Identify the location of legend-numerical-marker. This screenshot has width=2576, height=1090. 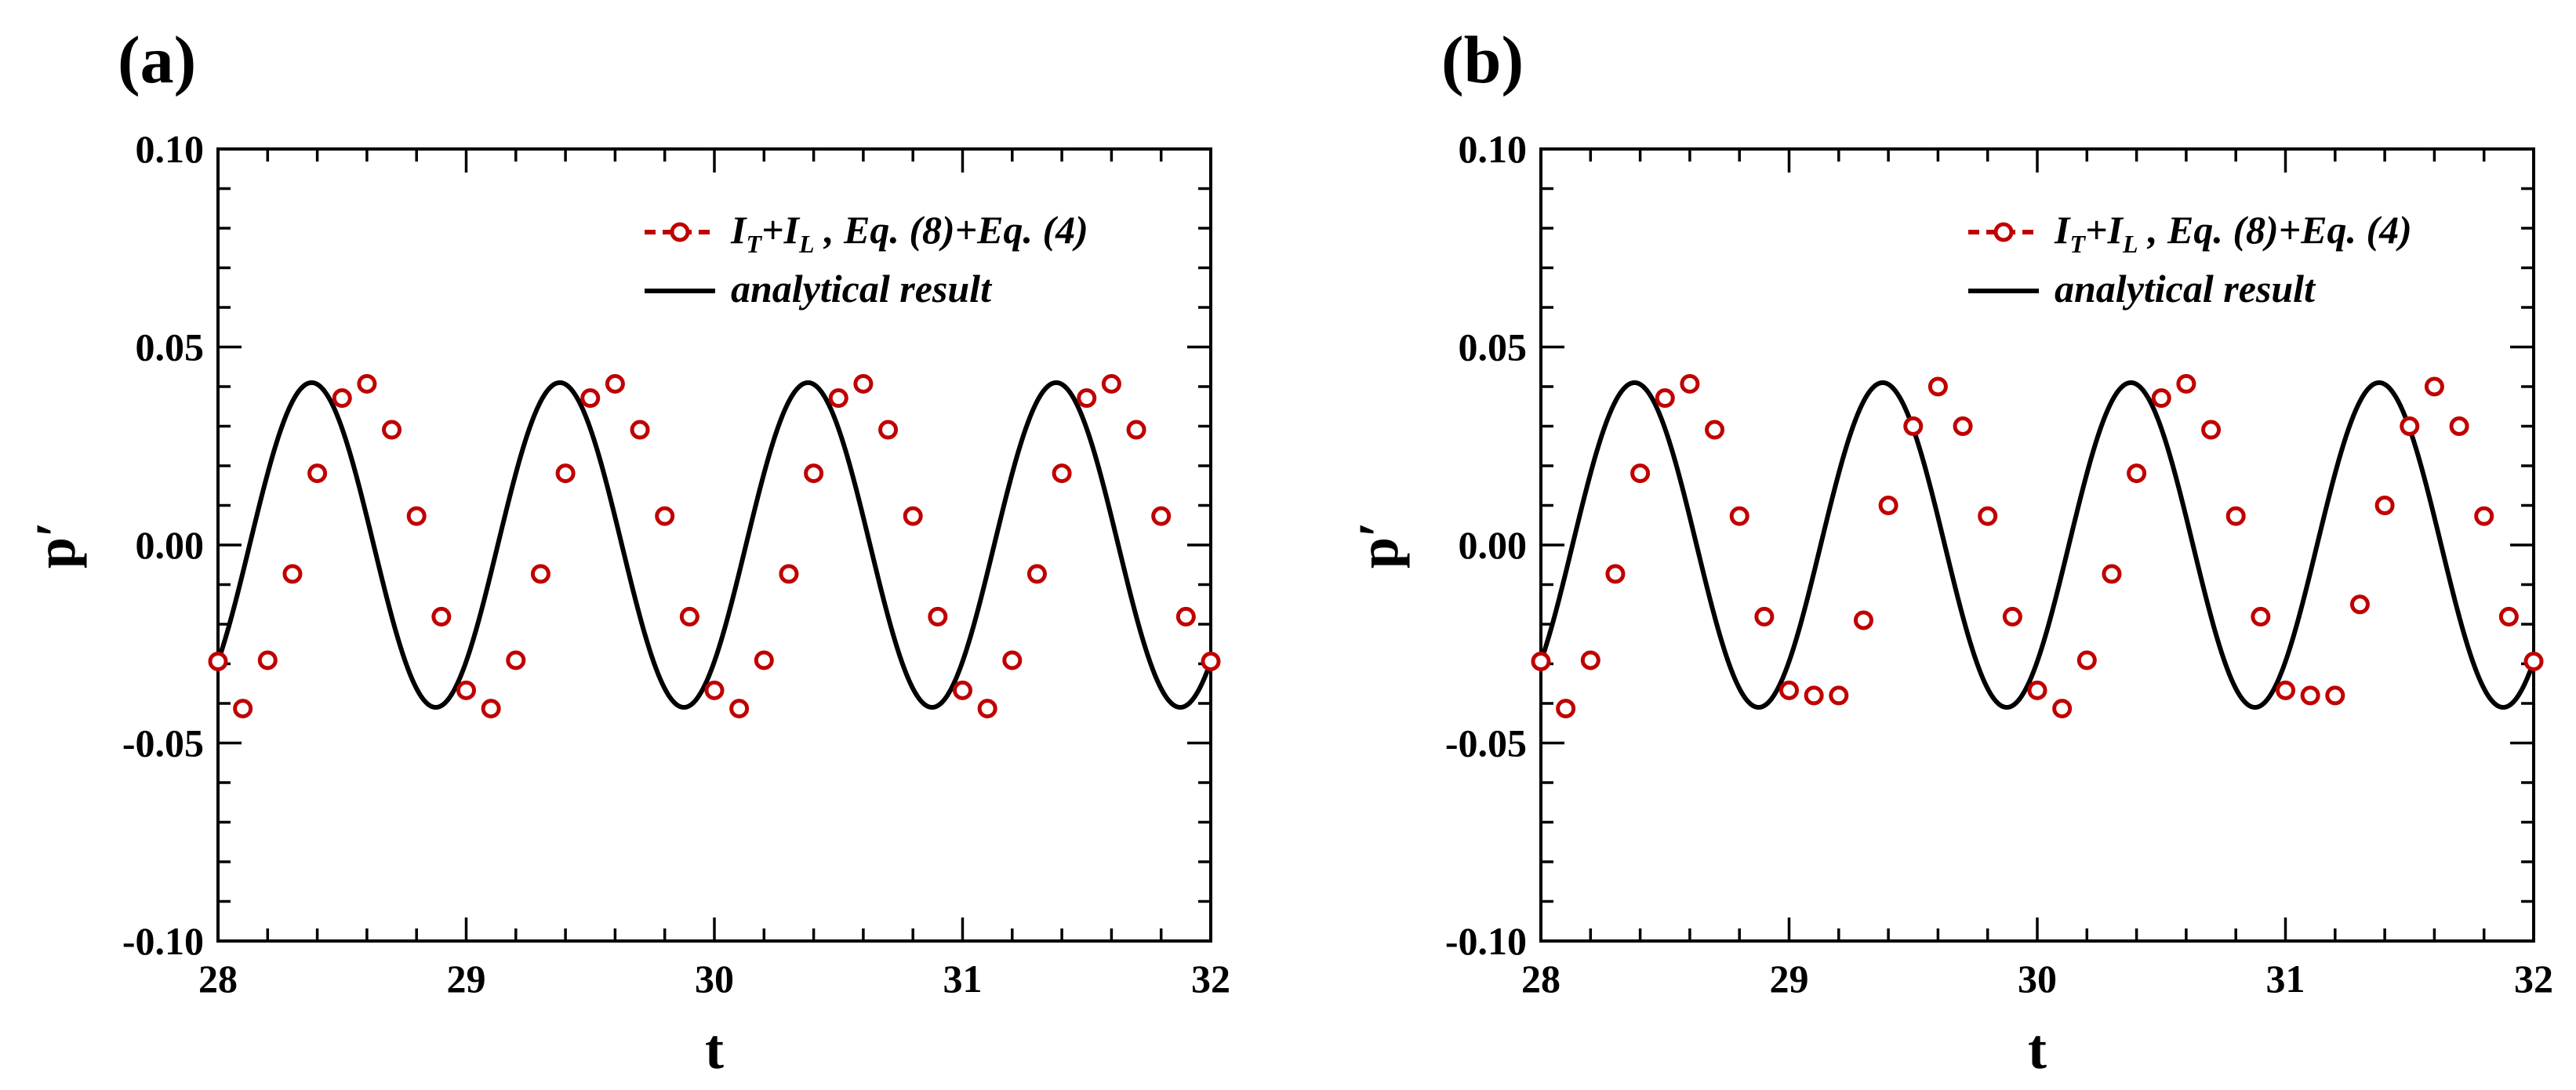
(680, 232).